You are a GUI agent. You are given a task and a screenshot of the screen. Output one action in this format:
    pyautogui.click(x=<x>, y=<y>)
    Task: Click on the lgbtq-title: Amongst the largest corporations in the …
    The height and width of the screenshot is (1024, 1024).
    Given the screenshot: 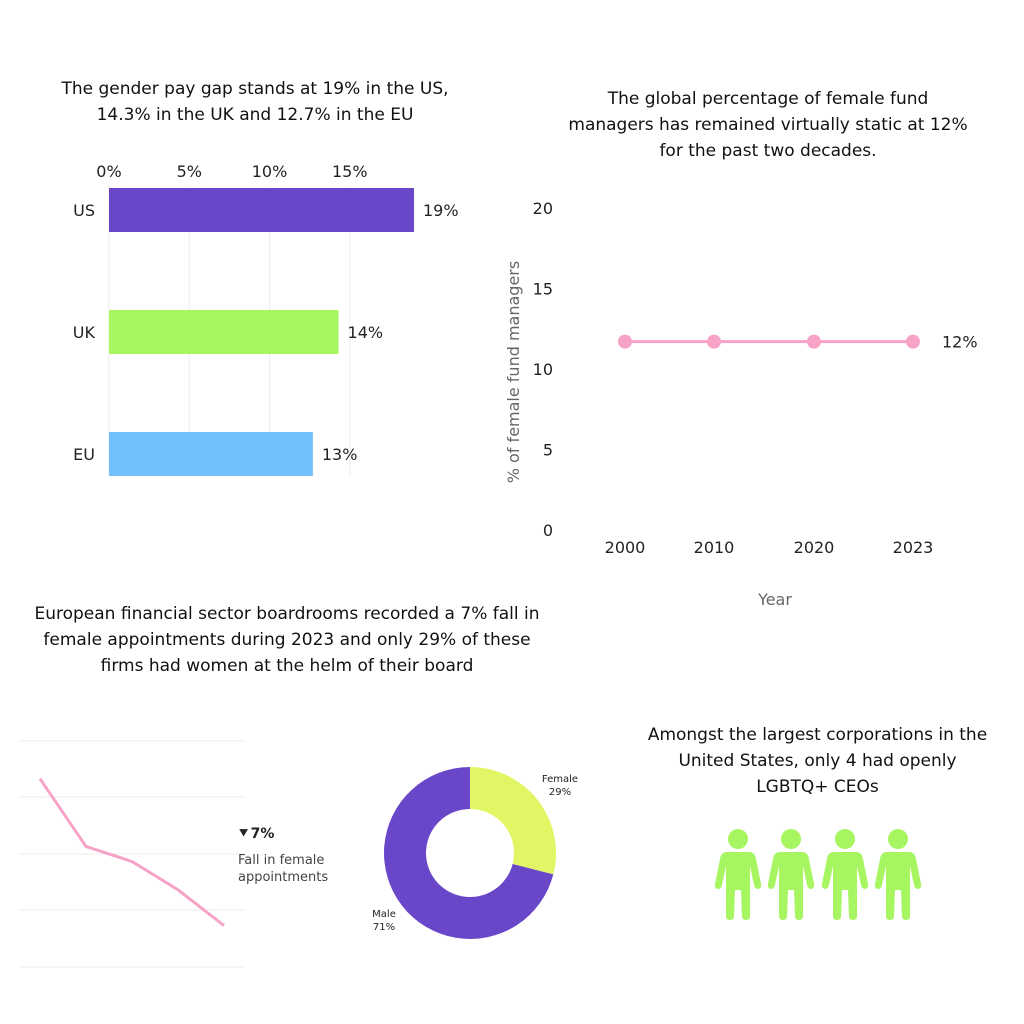 What is the action you would take?
    pyautogui.click(x=817, y=761)
    